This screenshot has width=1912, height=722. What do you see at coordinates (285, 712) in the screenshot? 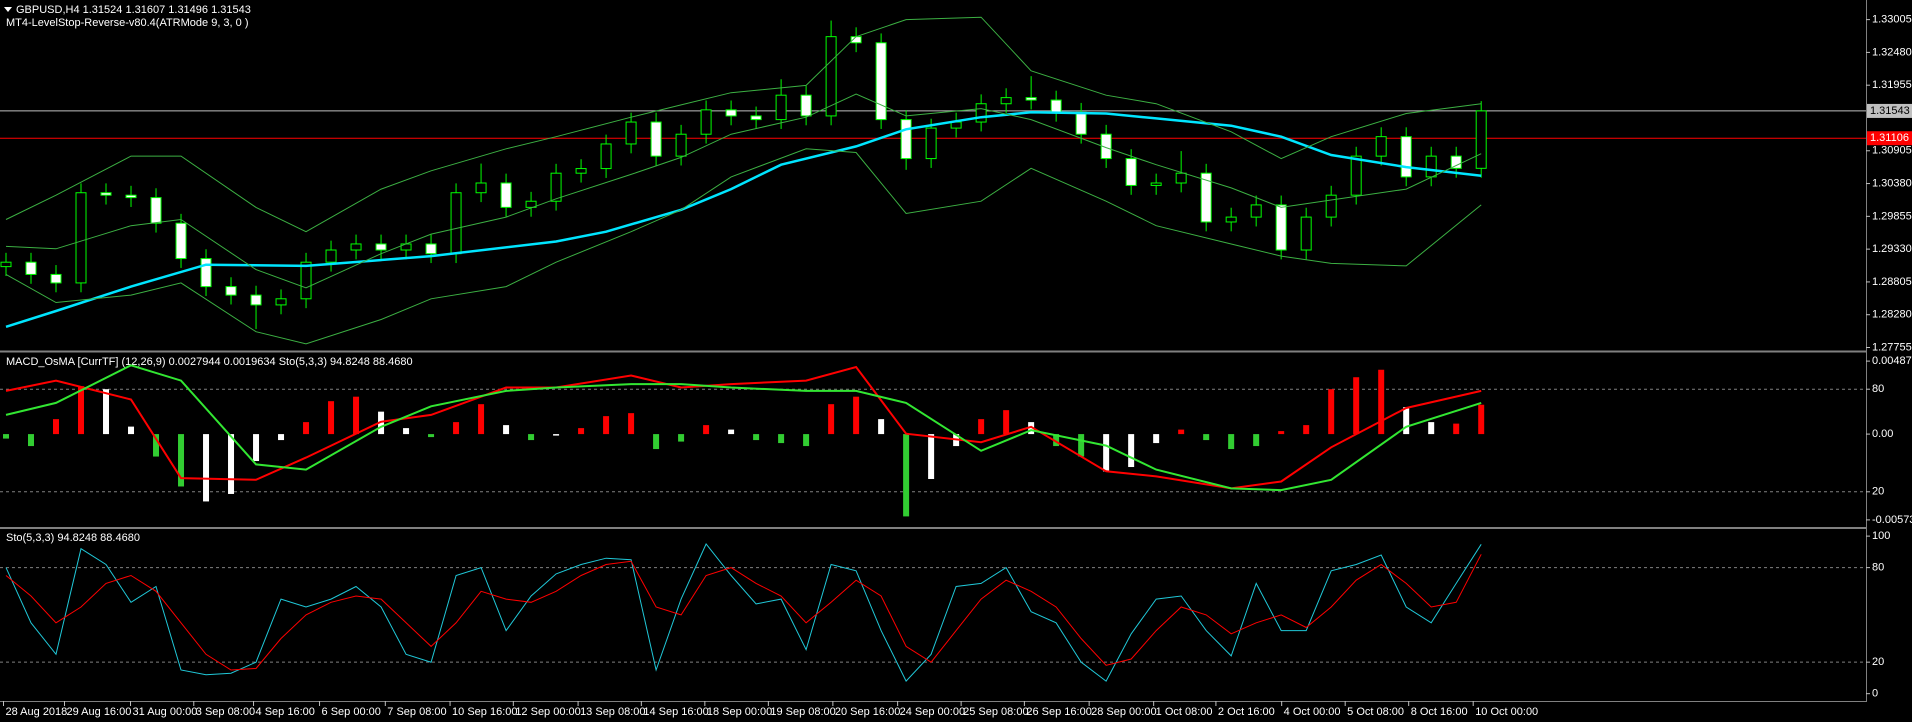
I see `x-tick-label: 4 Sep 16:00` at bounding box center [285, 712].